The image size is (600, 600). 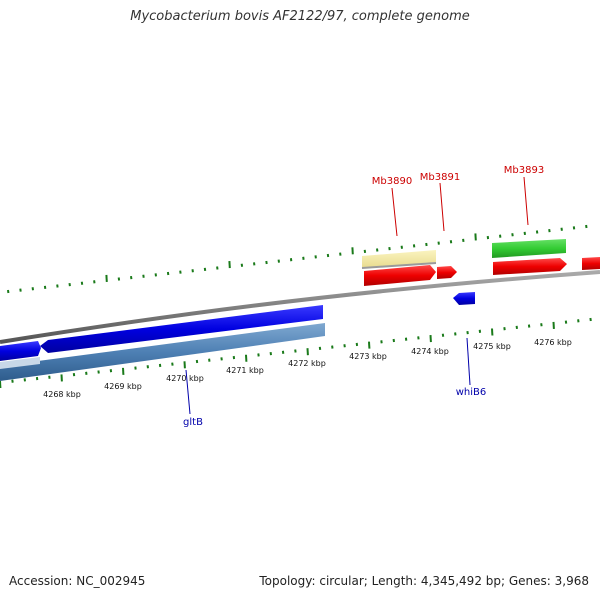 I want to click on gene-label-mb3891: Mb3891, so click(x=440, y=177).